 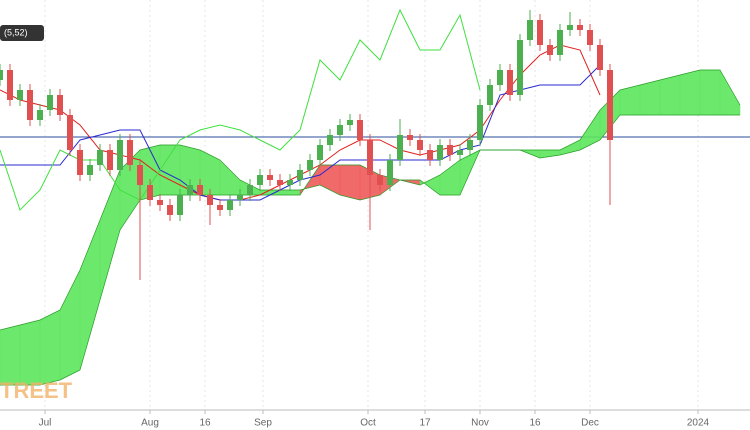 I want to click on x-tick-label: Nov, so click(x=480, y=423).